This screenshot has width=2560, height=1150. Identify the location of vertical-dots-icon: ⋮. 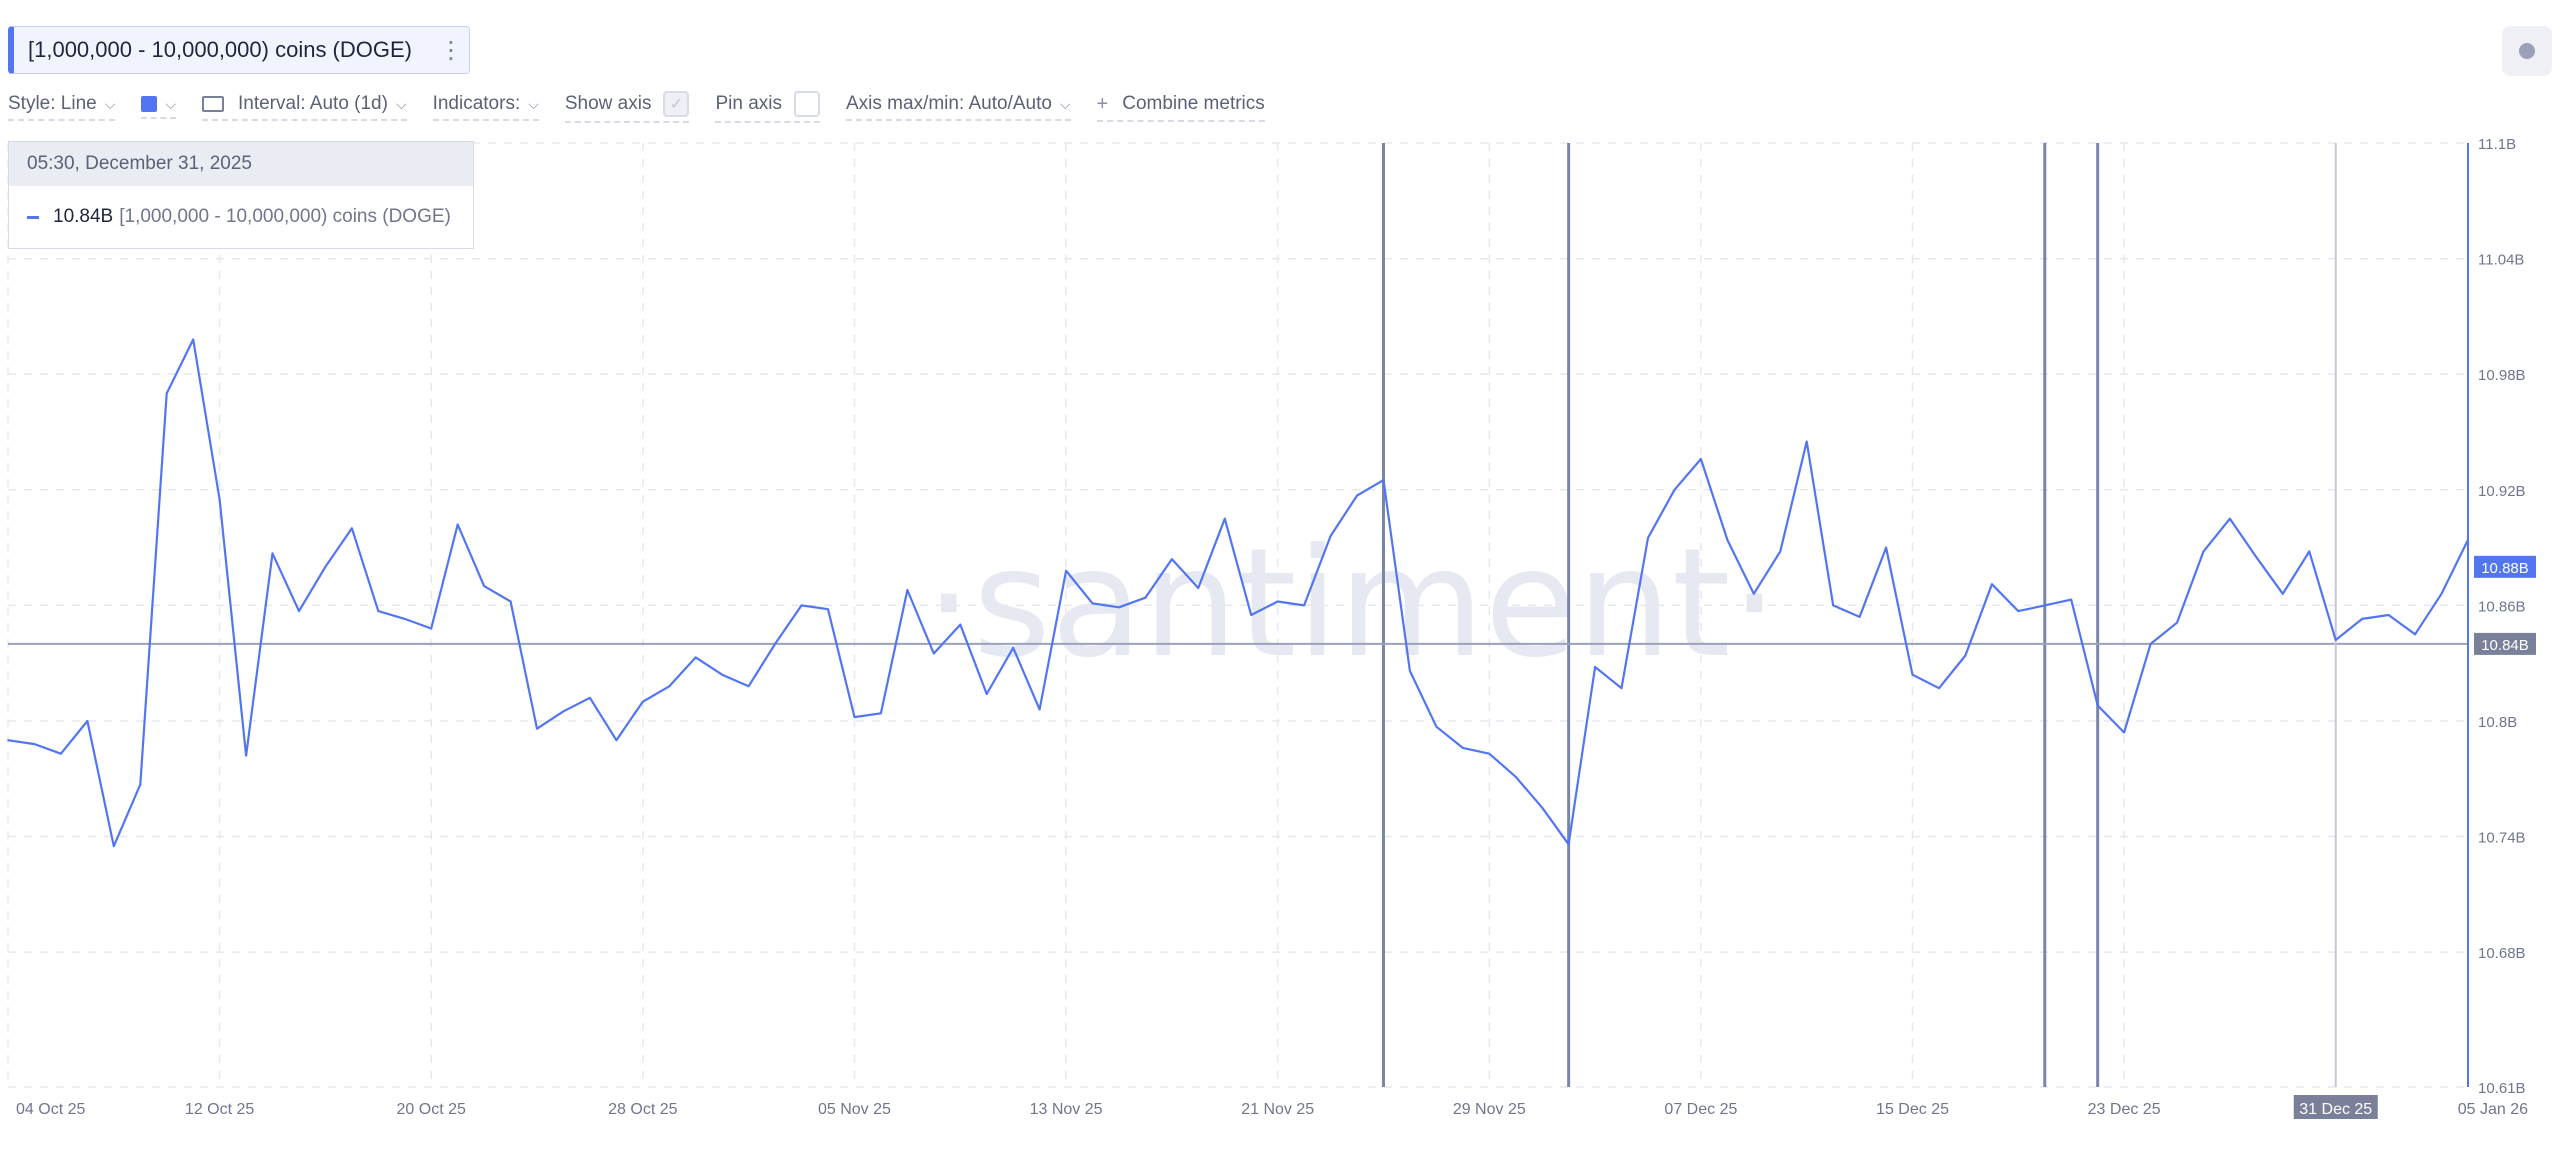
(451, 50).